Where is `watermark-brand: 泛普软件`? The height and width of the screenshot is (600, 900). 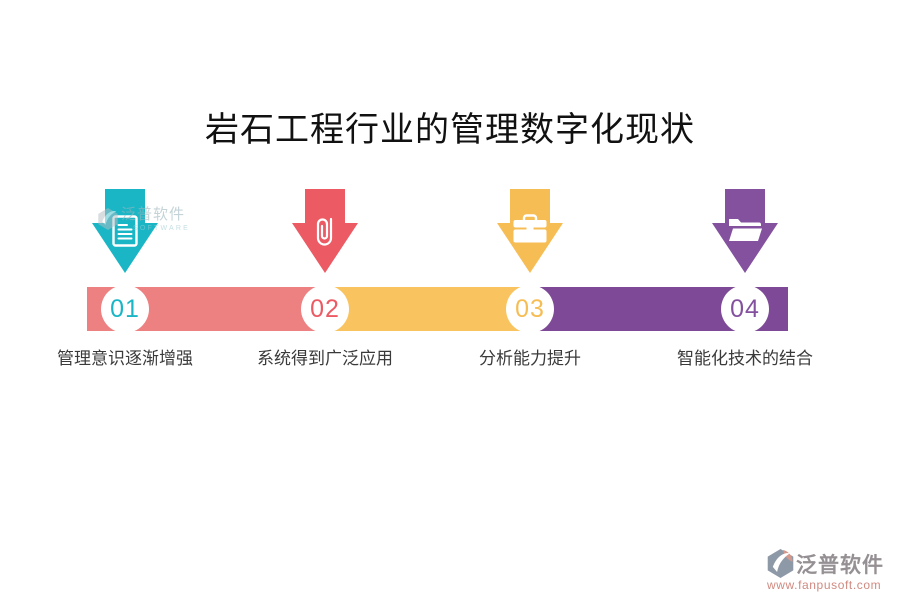 watermark-brand: 泛普软件 is located at coordinates (153, 214).